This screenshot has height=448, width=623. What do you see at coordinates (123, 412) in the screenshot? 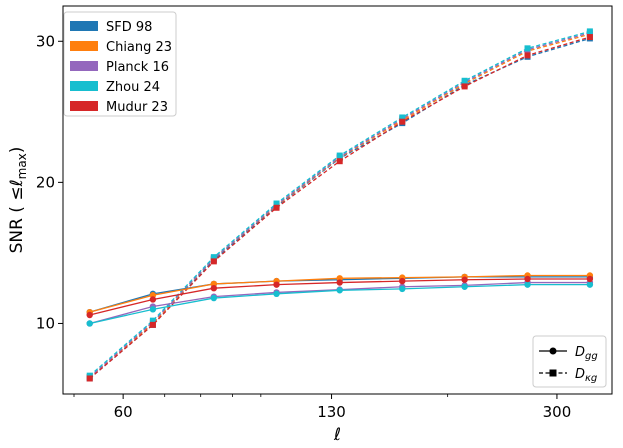
I see `x-tick-label: 60` at bounding box center [123, 412].